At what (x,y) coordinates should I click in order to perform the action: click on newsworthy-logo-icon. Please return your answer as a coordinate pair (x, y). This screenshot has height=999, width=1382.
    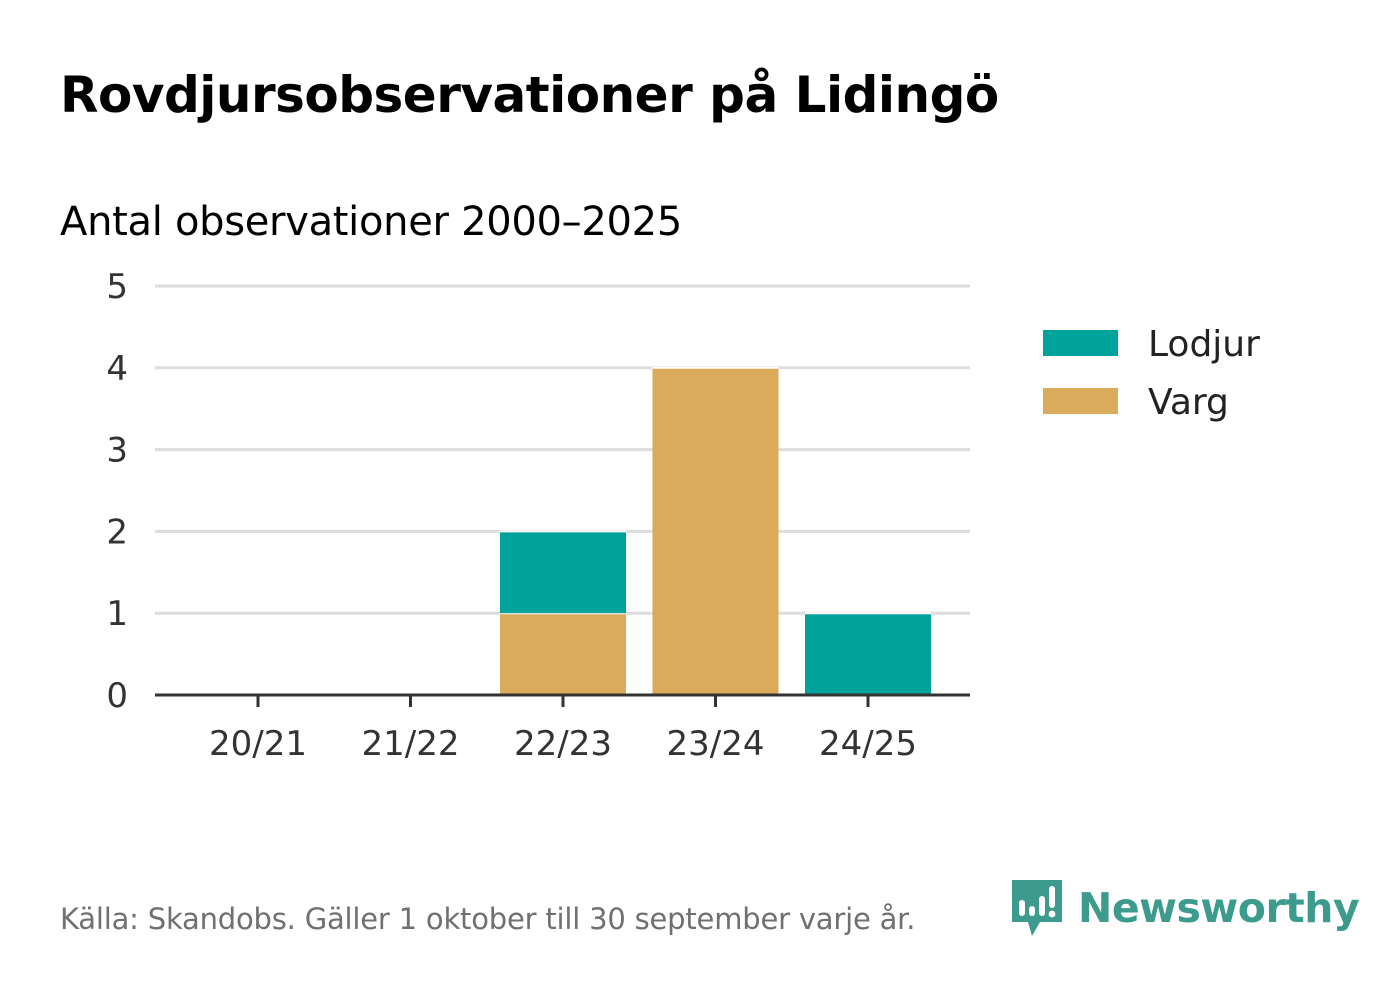
    Looking at the image, I should click on (1037, 908).